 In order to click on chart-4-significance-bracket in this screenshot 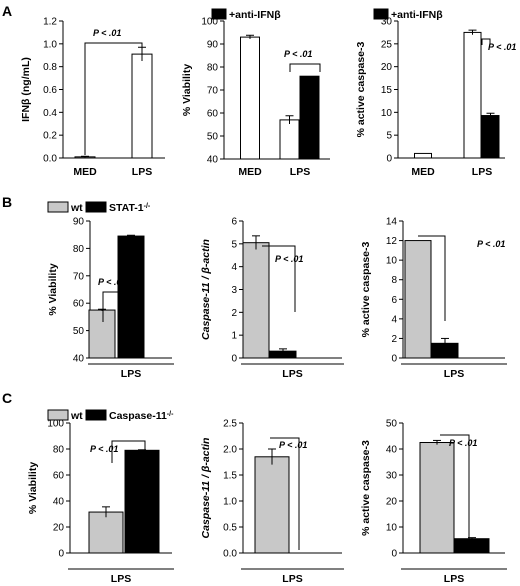, I will do `click(120, 306)`.